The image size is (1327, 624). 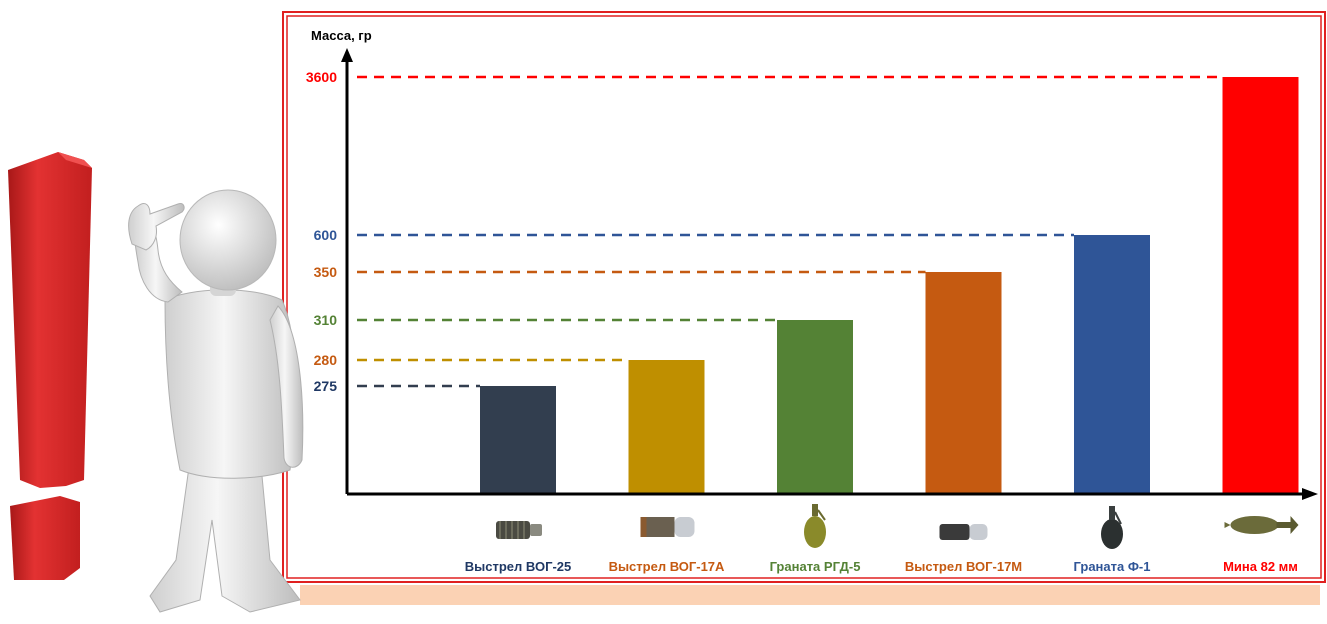 I want to click on vog17a-shell-icon, so click(x=667, y=527).